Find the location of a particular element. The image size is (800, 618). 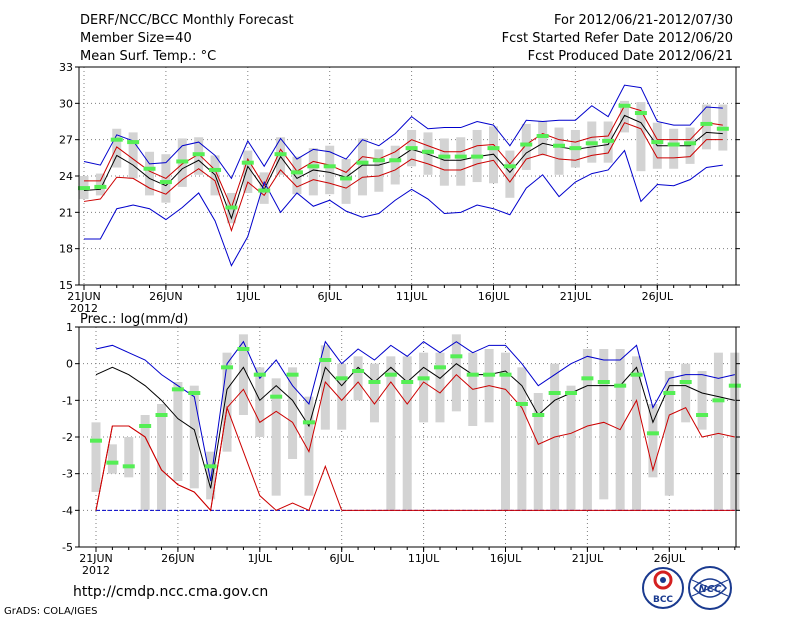

y-tick-label: -2 is located at coordinates (67, 437).